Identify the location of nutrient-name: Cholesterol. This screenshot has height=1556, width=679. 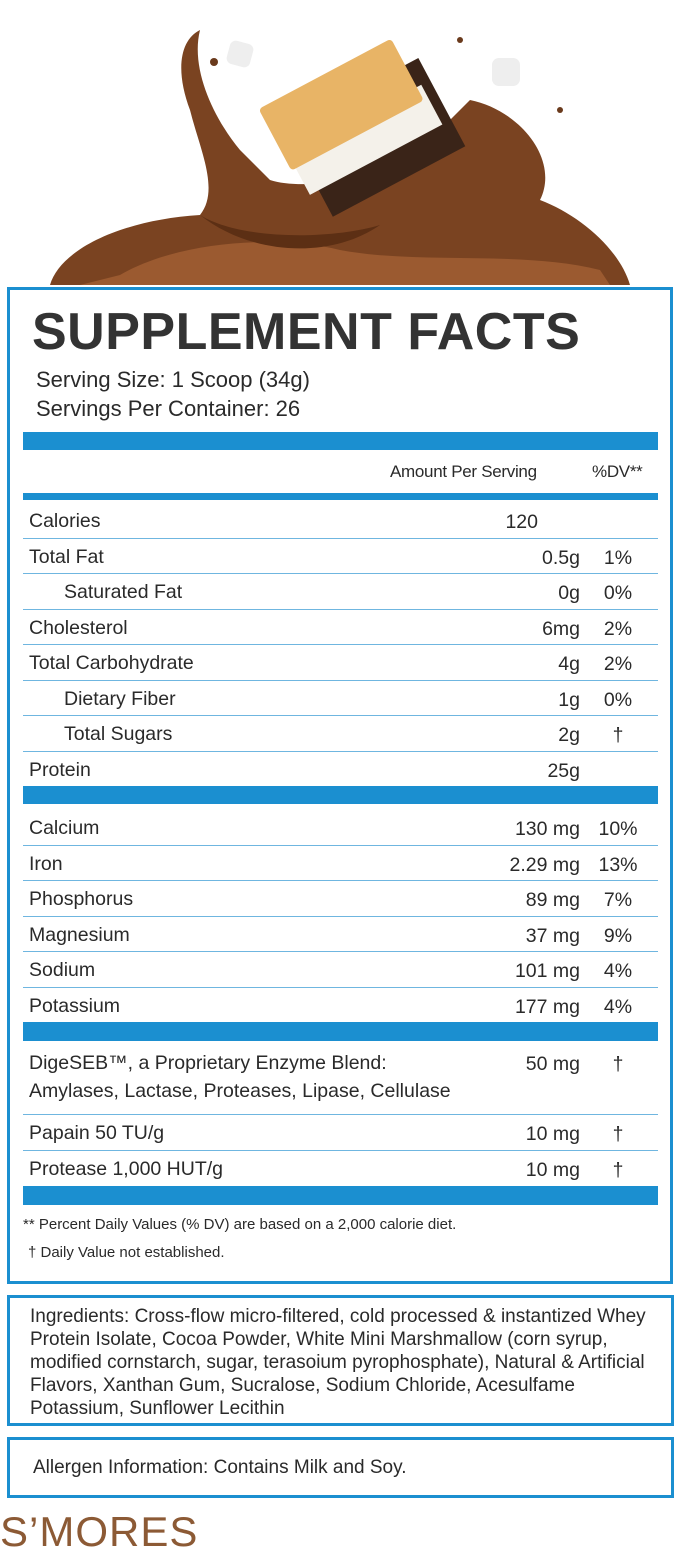
(78, 627).